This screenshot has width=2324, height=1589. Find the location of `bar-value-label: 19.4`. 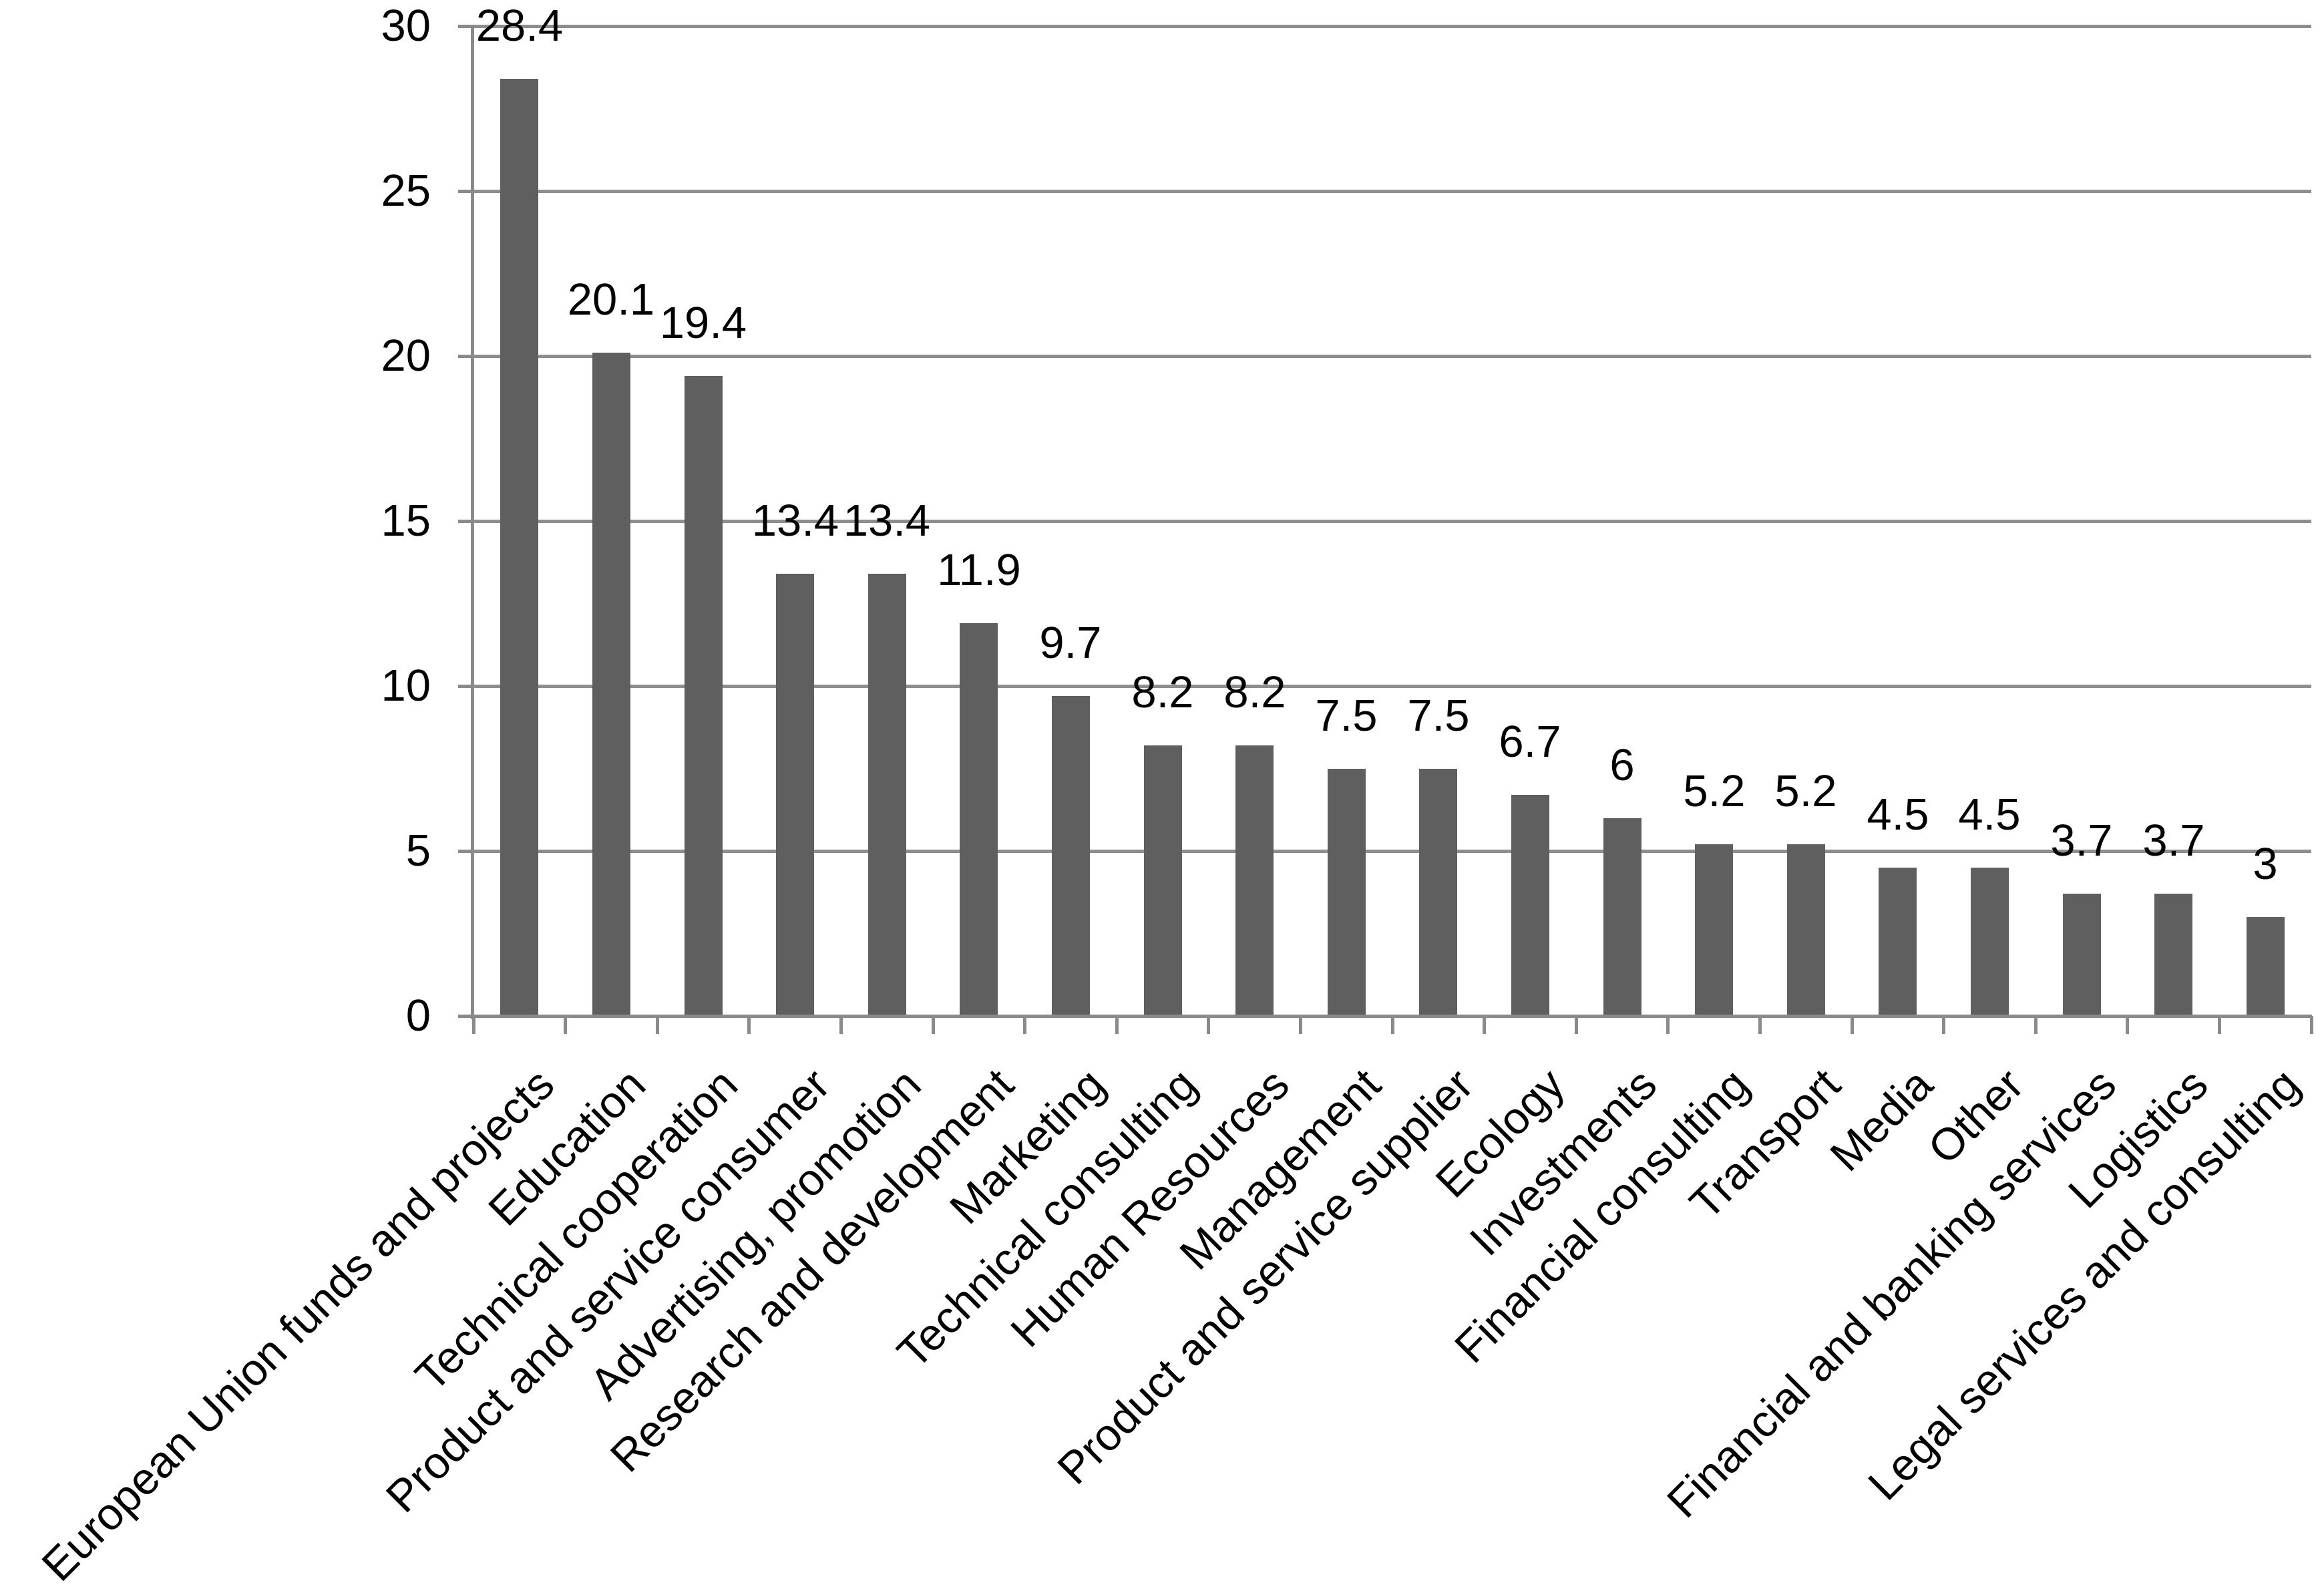

bar-value-label: 19.4 is located at coordinates (703, 323).